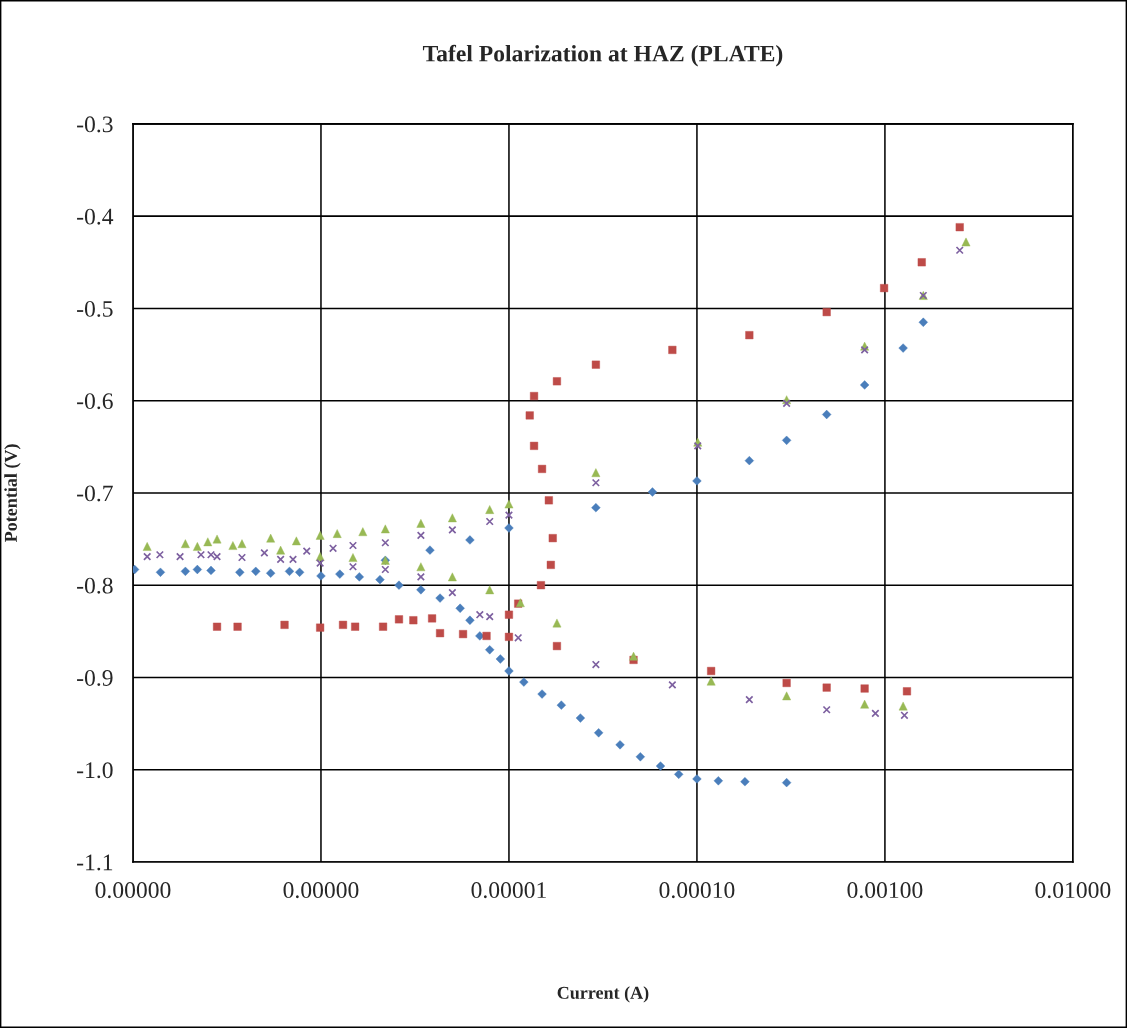 Image resolution: width=1127 pixels, height=1028 pixels. I want to click on y-tick-label: -1.0, so click(95, 770).